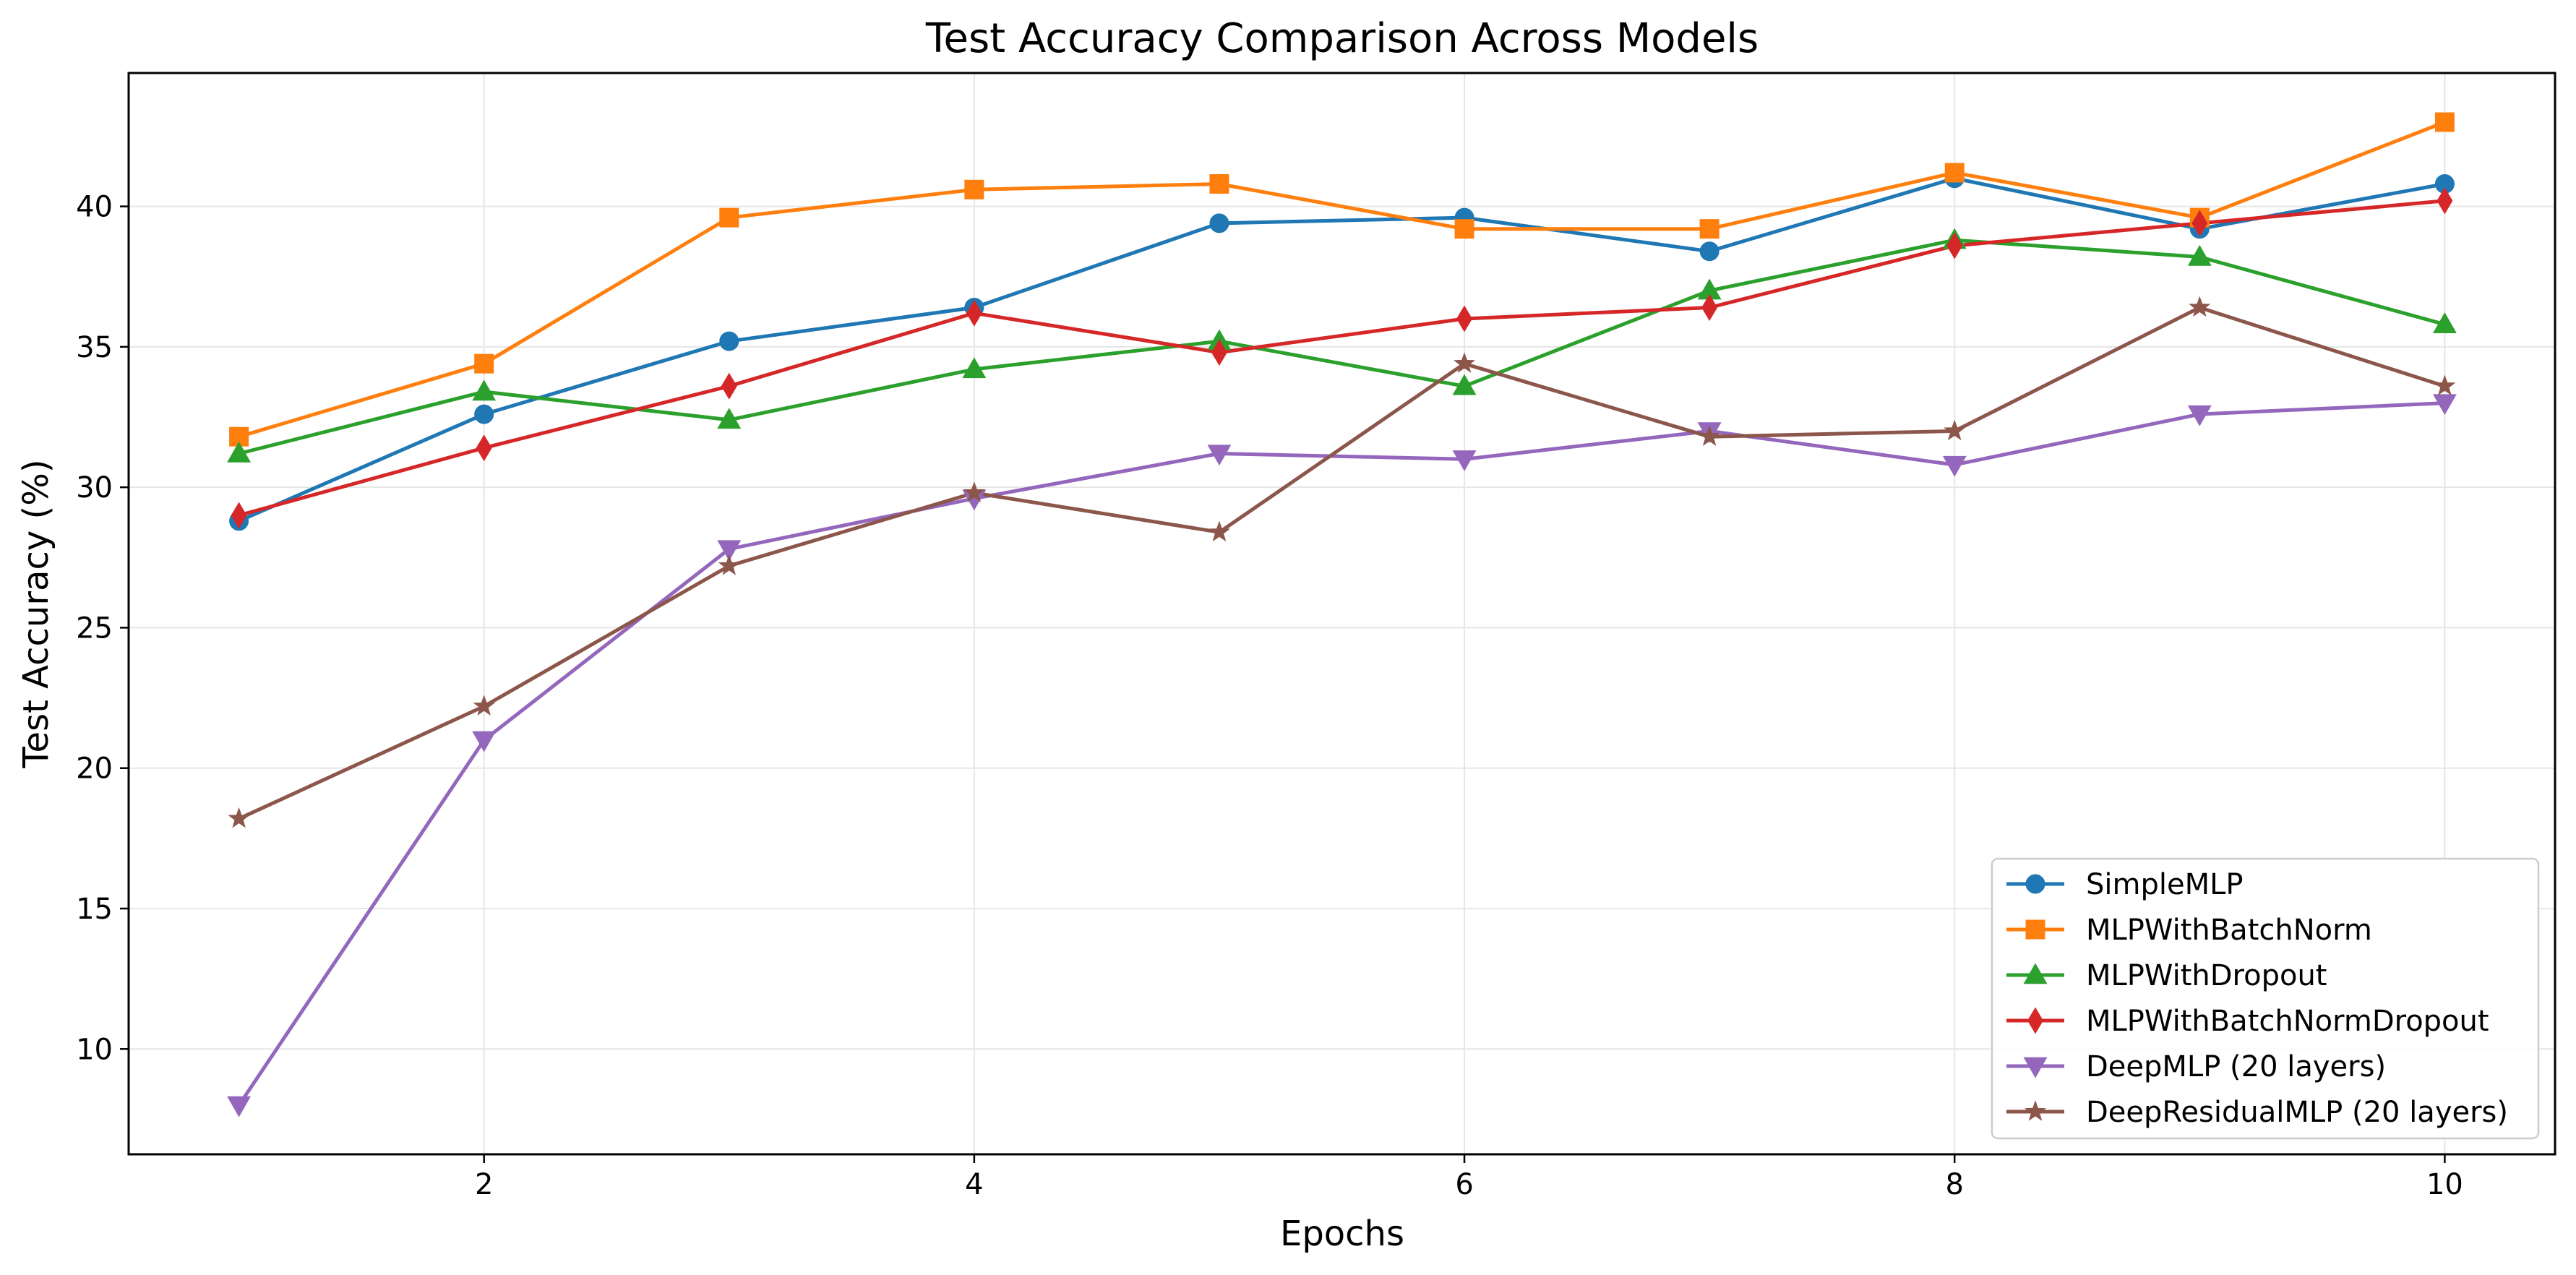 The image size is (2576, 1275). What do you see at coordinates (36, 613) in the screenshot?
I see `y-axis-label: Test Accuracy (%)` at bounding box center [36, 613].